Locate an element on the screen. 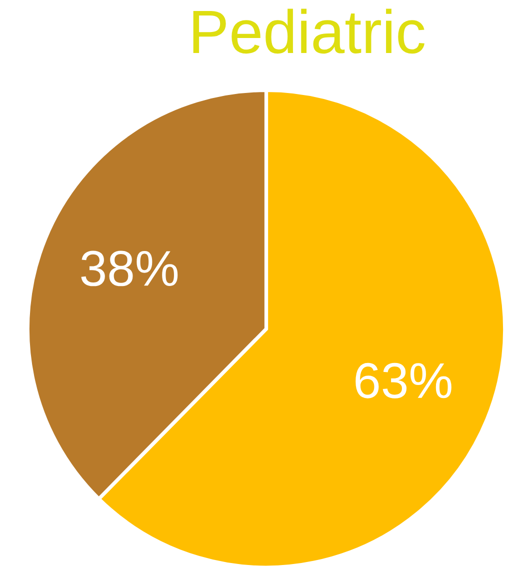 The height and width of the screenshot is (582, 512). data-label: 38% is located at coordinates (129, 268).